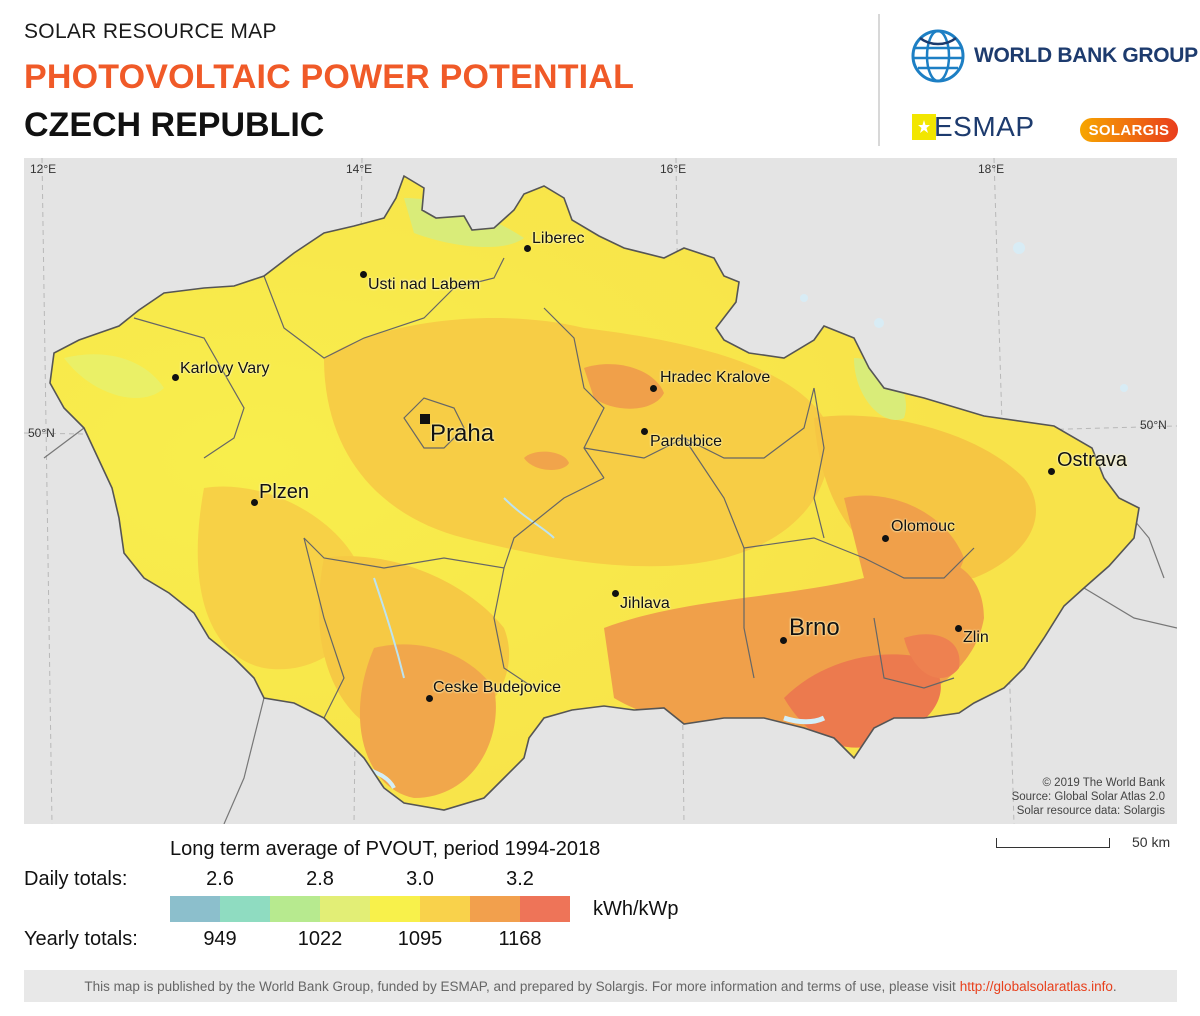 This screenshot has width=1200, height=1016. Describe the element at coordinates (636, 909) in the screenshot. I see `legend-unit: kWh/kWp` at that location.